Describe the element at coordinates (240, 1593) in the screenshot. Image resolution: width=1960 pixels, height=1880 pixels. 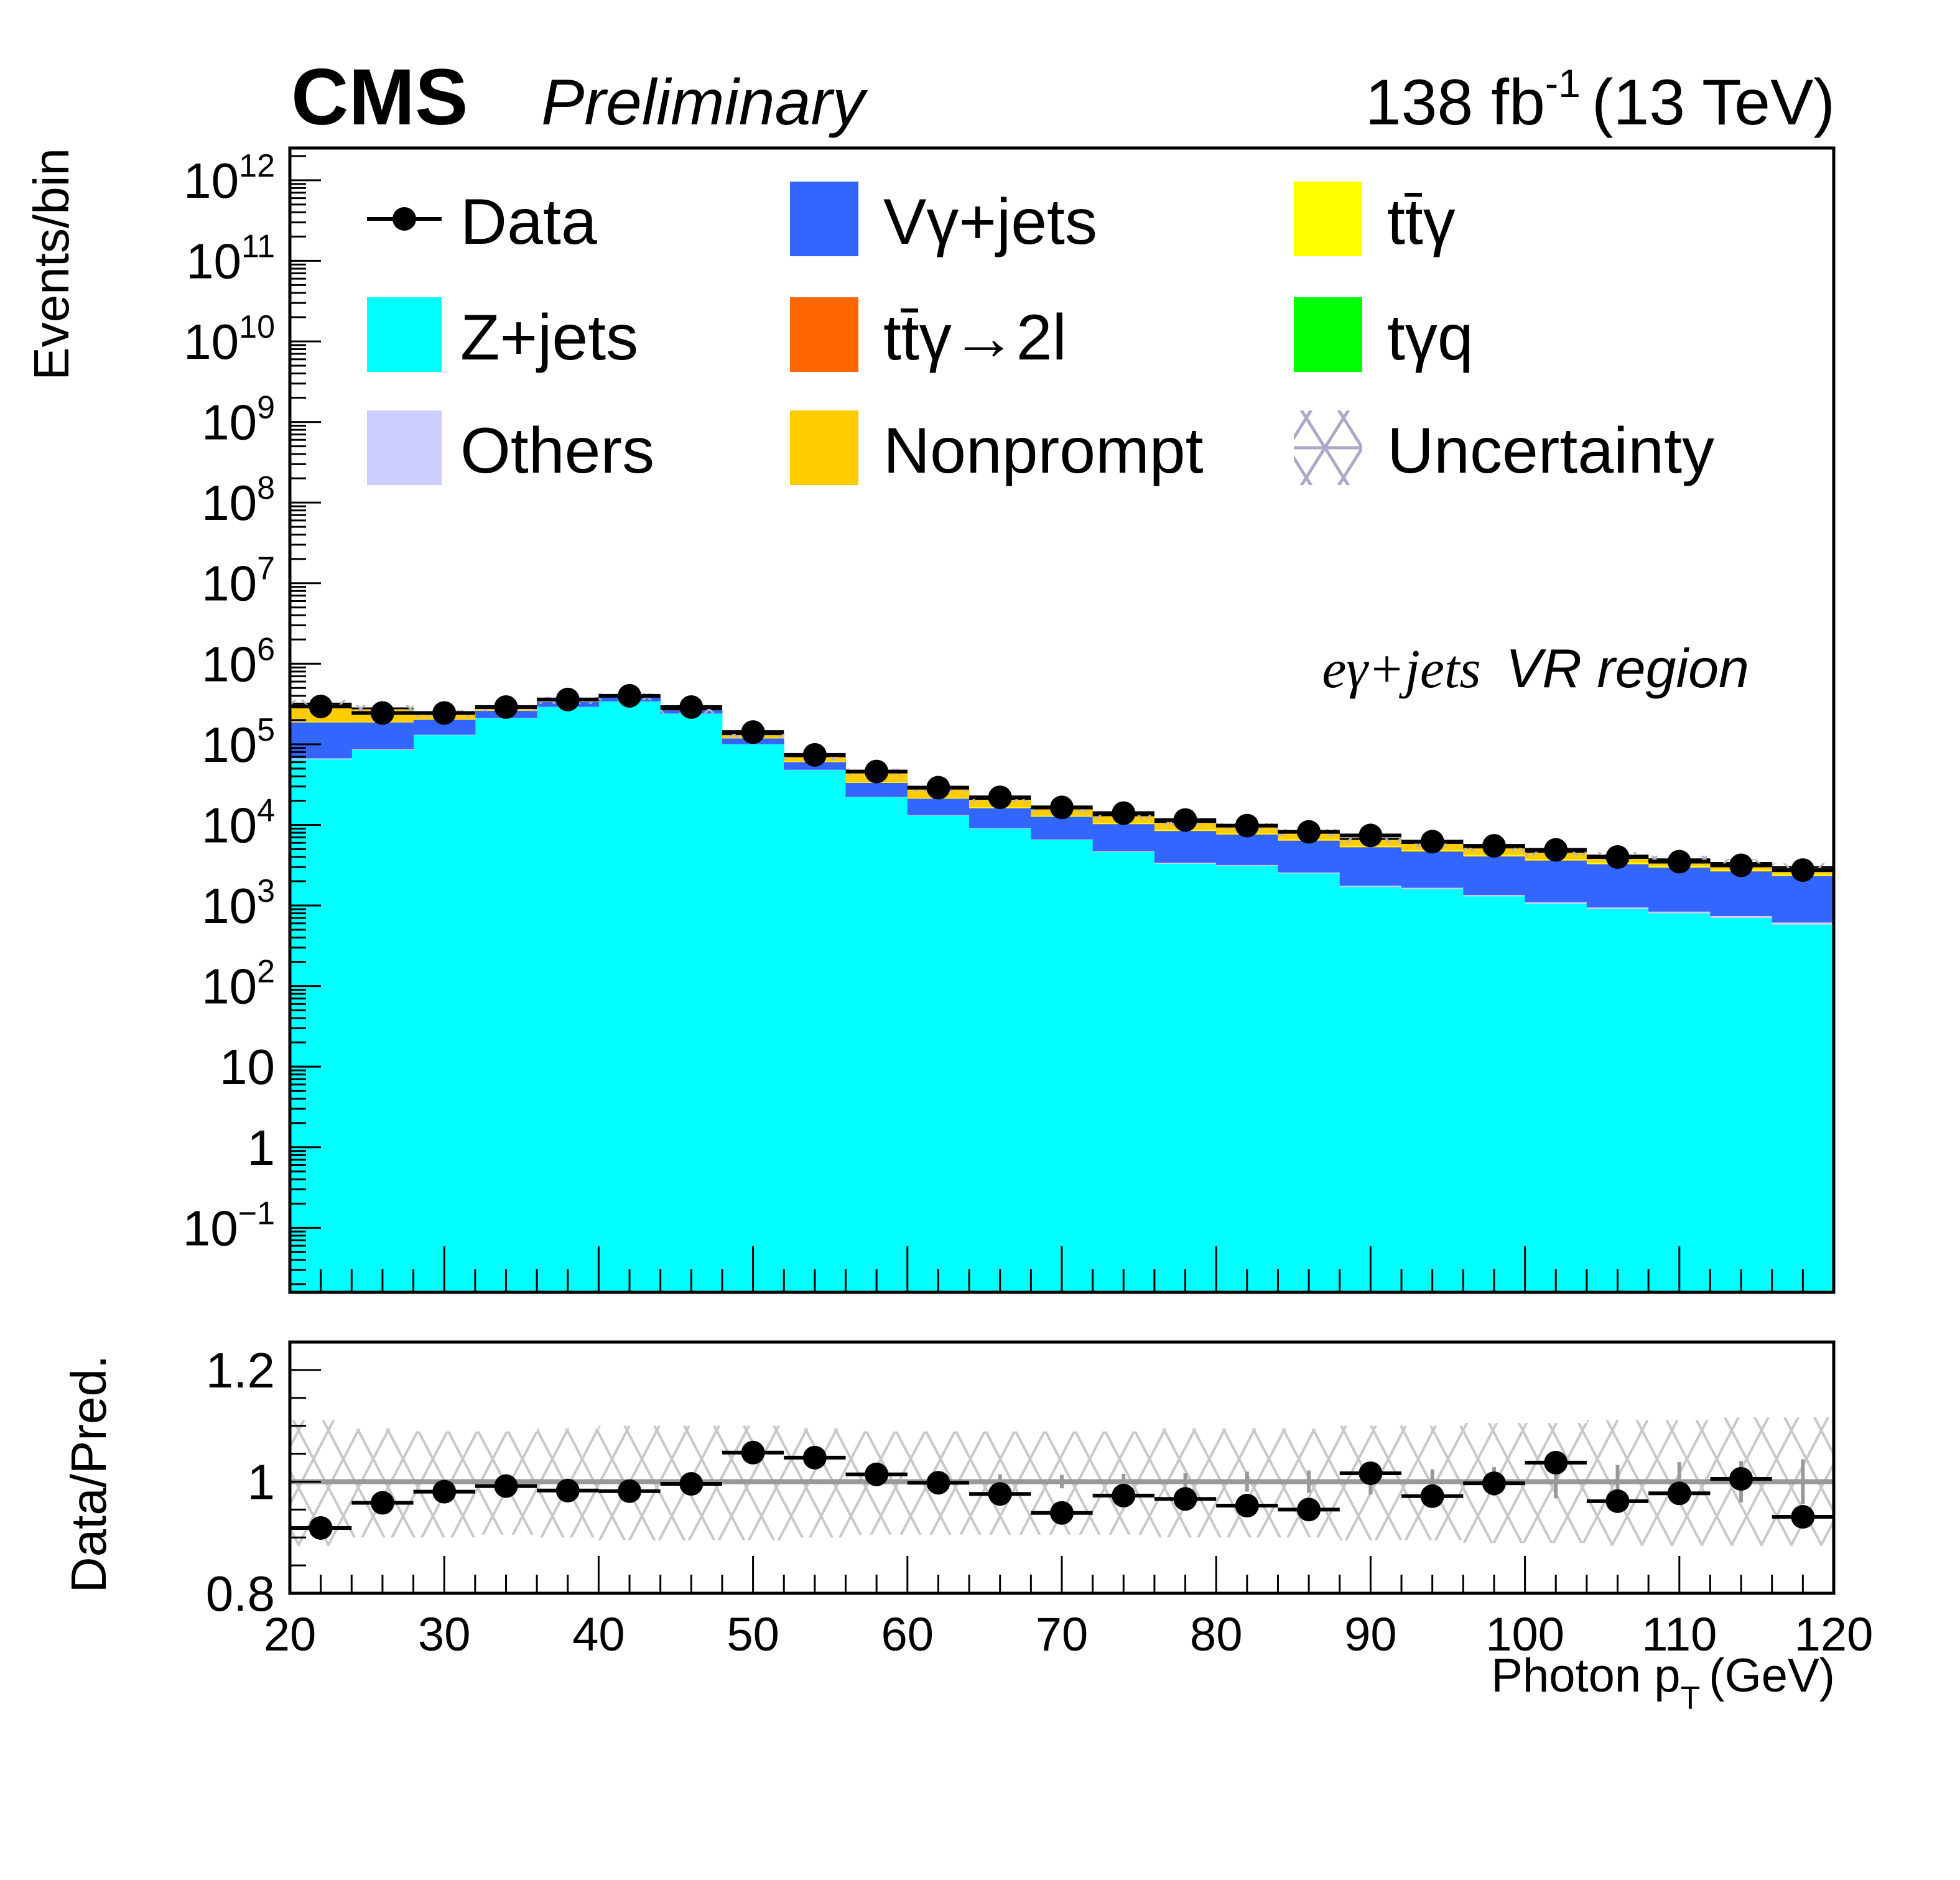
I see `ratio-y-tick-label: 0.8` at that location.